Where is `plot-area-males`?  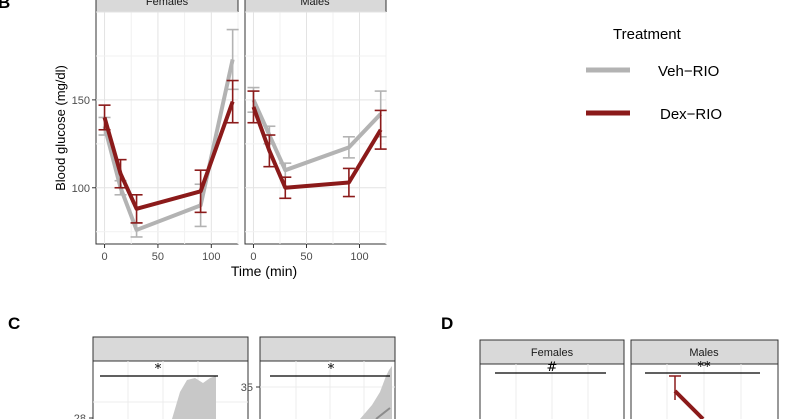
plot-area-males is located at coordinates (315, 128).